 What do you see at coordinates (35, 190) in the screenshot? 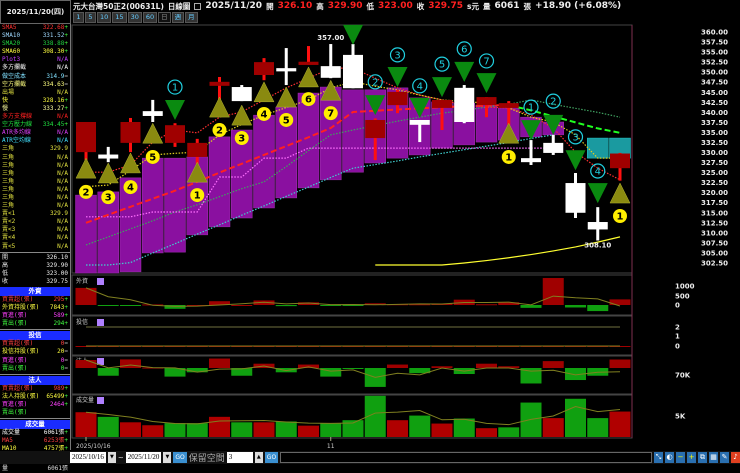
I see `indicator-row: 三角 N/A` at bounding box center [35, 190].